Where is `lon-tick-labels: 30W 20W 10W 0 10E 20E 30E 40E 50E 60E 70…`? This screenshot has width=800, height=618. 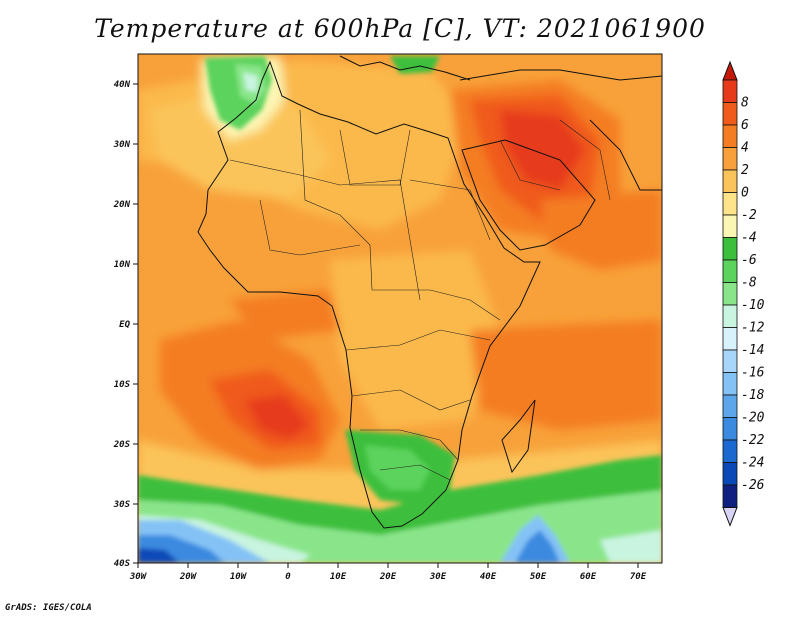
lon-tick-labels: 30W 20W 10W 0 10E 20E 30E 40E 50E 60E 70… is located at coordinates (388, 577).